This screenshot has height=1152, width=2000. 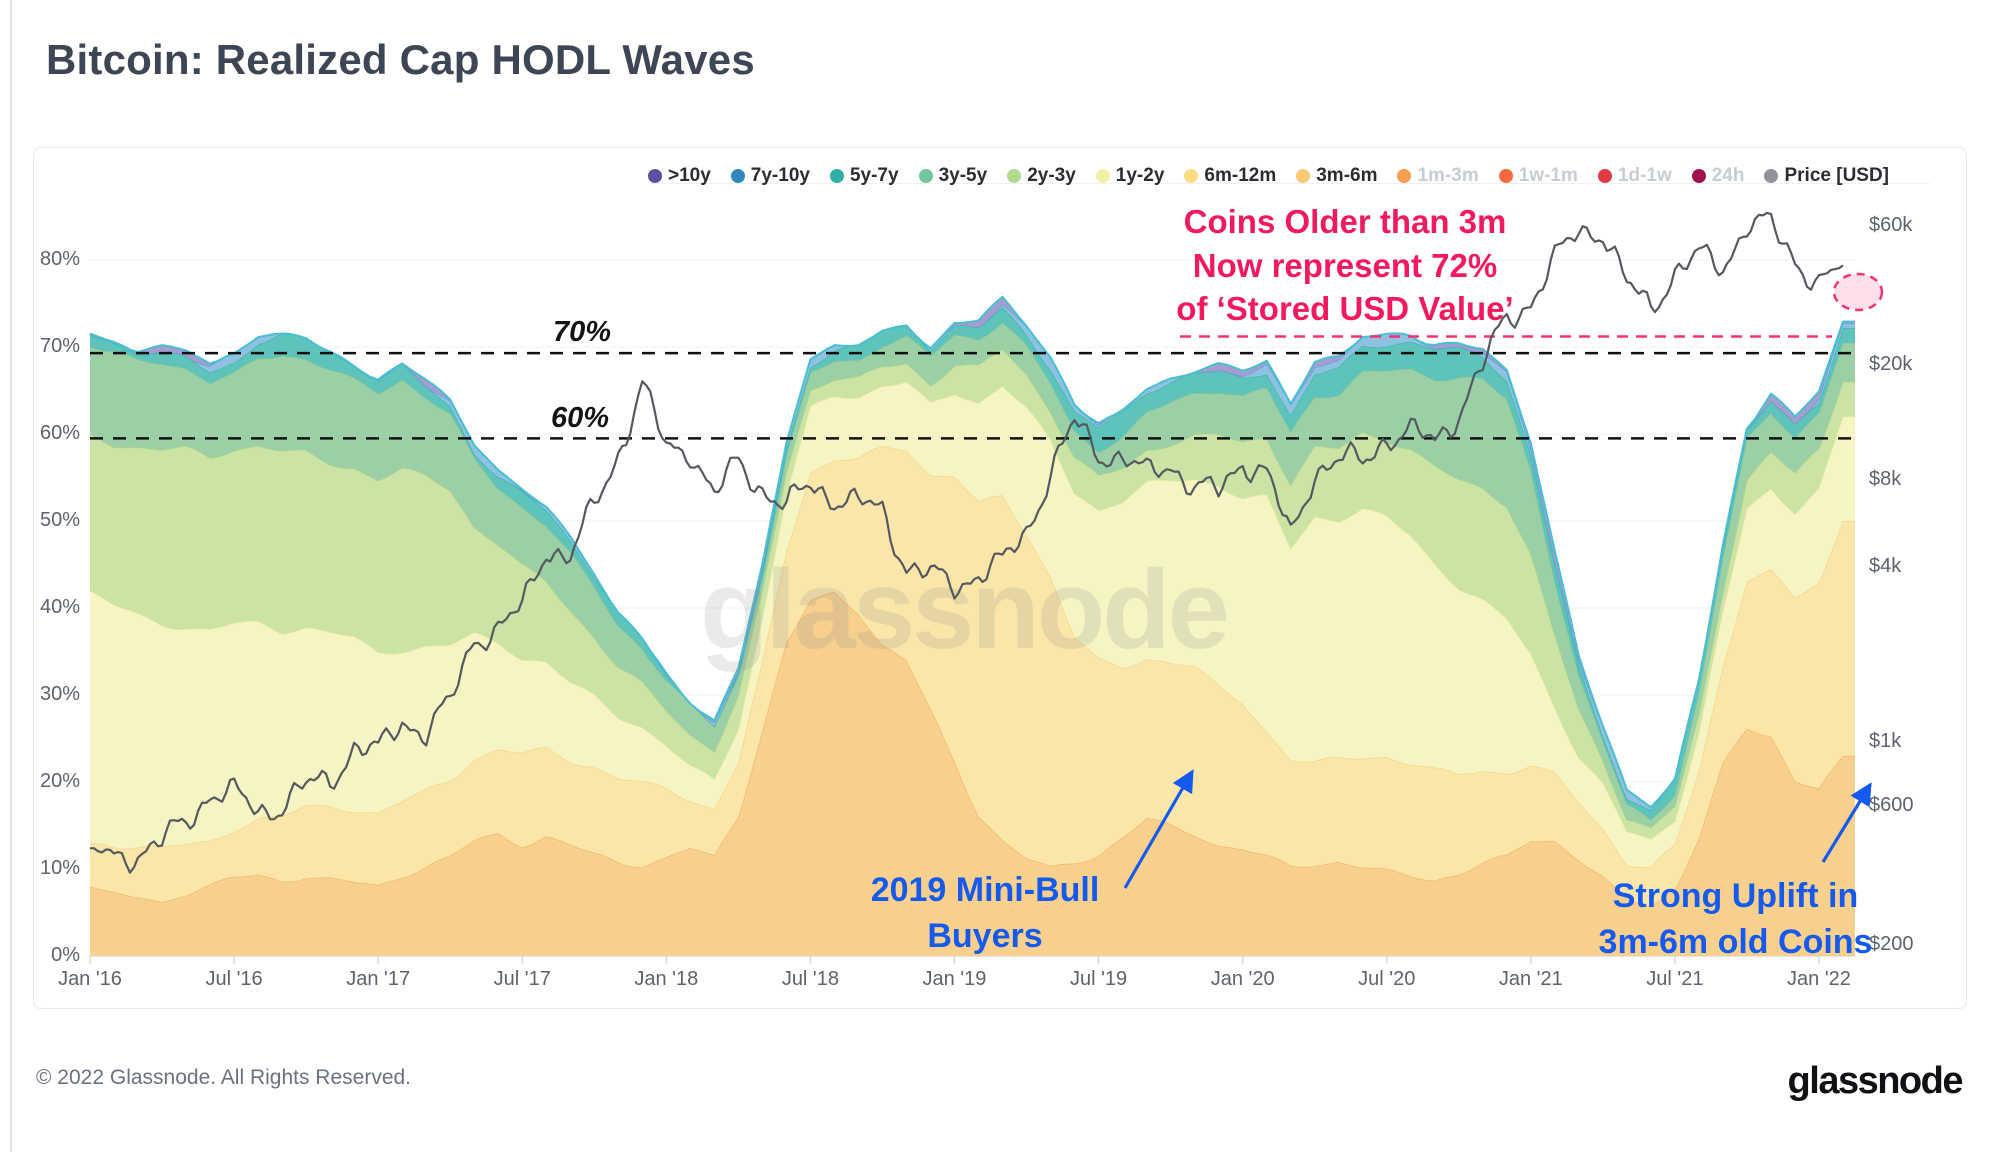 I want to click on legend-item-label: 3y-5y, so click(x=963, y=175).